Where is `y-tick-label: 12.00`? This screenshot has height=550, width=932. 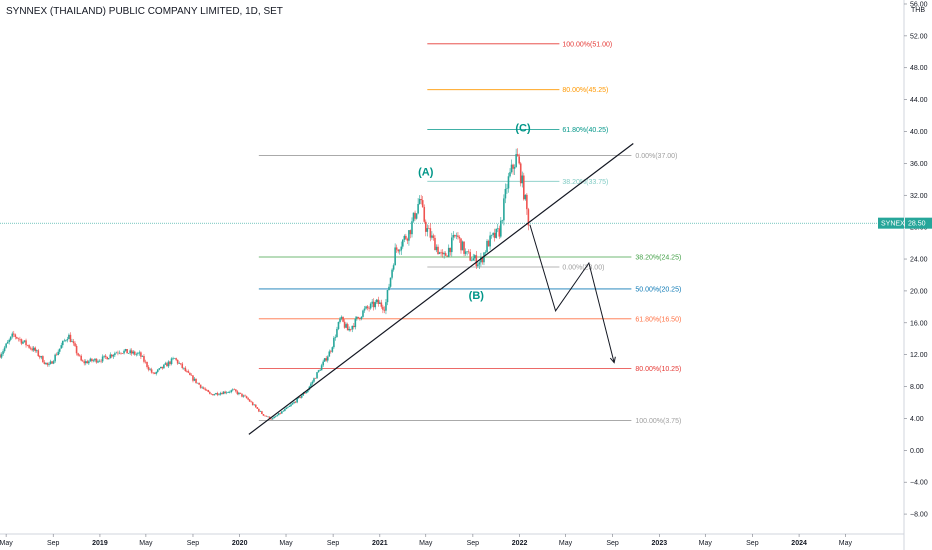 y-tick-label: 12.00 is located at coordinates (919, 355).